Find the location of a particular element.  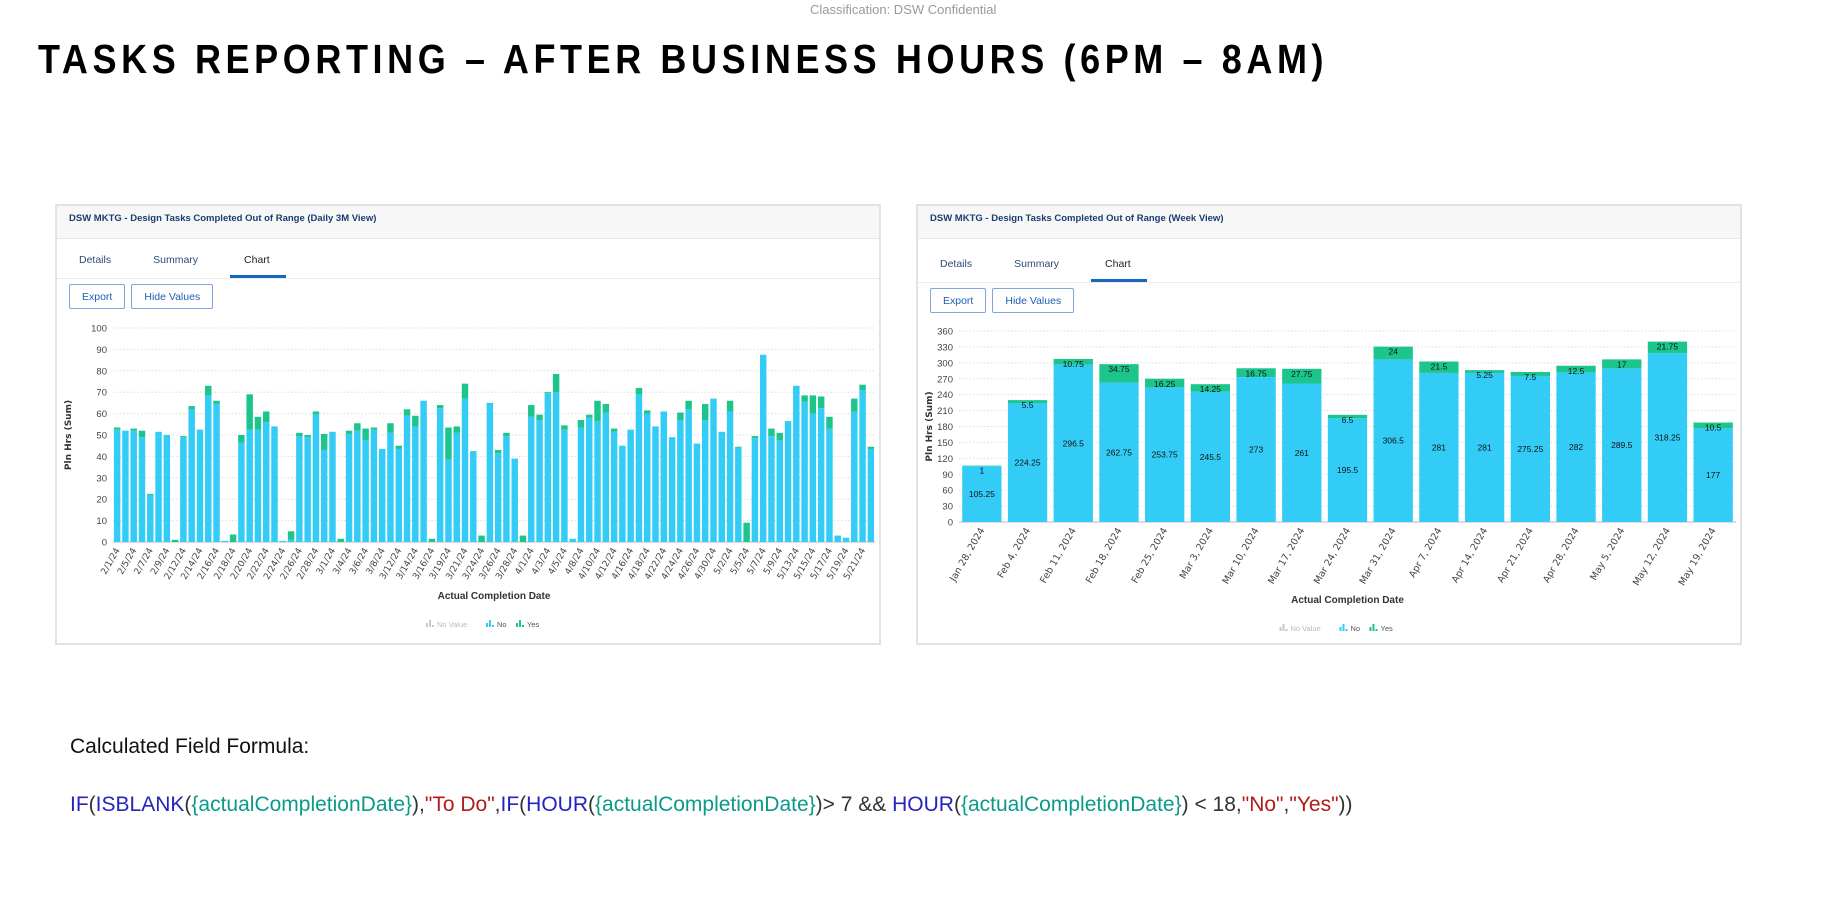

x-tick-label: Mar 31, 2024 is located at coordinates (1378, 556).